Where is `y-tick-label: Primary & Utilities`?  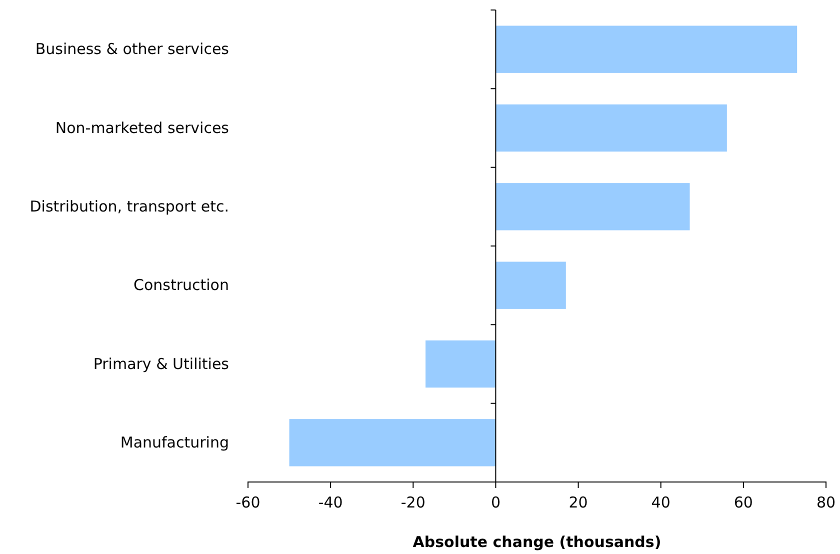
y-tick-label: Primary & Utilities is located at coordinates (161, 363).